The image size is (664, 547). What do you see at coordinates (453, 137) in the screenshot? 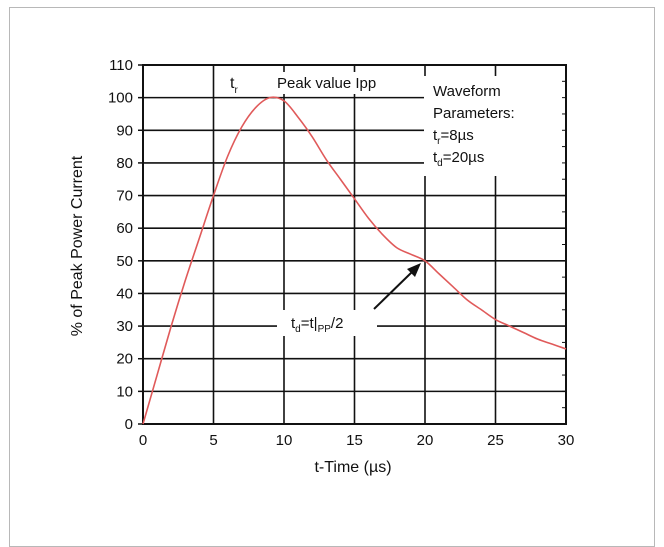
I see `param-tr: tr=8µs` at bounding box center [453, 137].